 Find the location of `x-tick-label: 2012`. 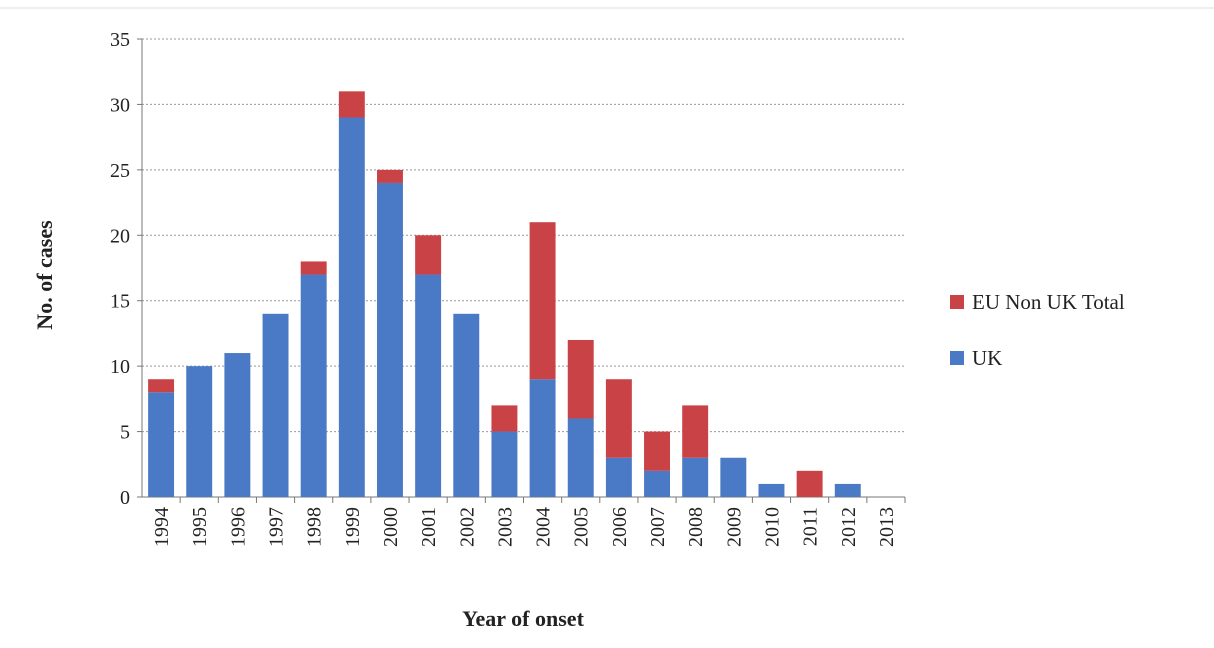

x-tick-label: 2012 is located at coordinates (849, 527).